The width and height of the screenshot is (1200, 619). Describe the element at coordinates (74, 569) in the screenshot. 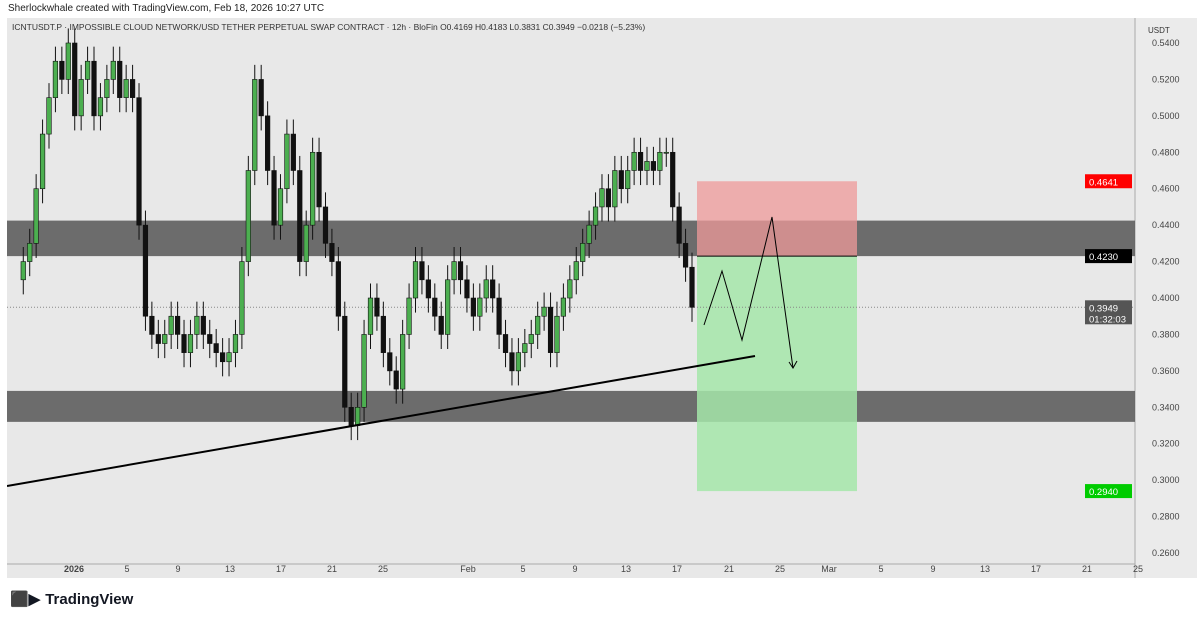

I see `x-tick-label: 2026` at that location.